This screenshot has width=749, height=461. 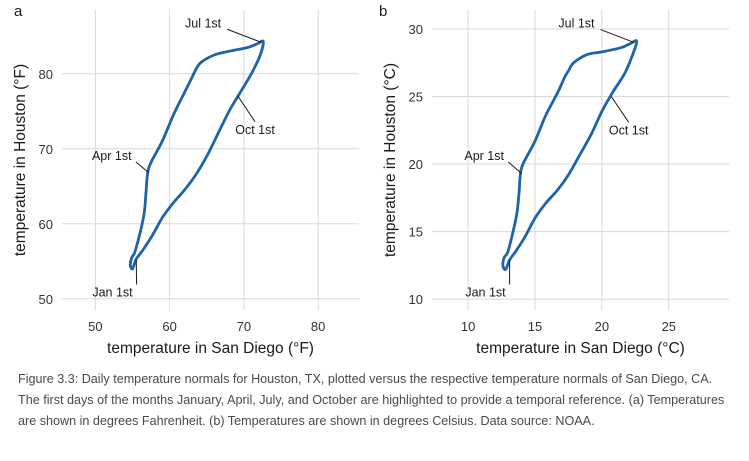 I want to click on y-tick-label: 50, so click(x=46, y=299).